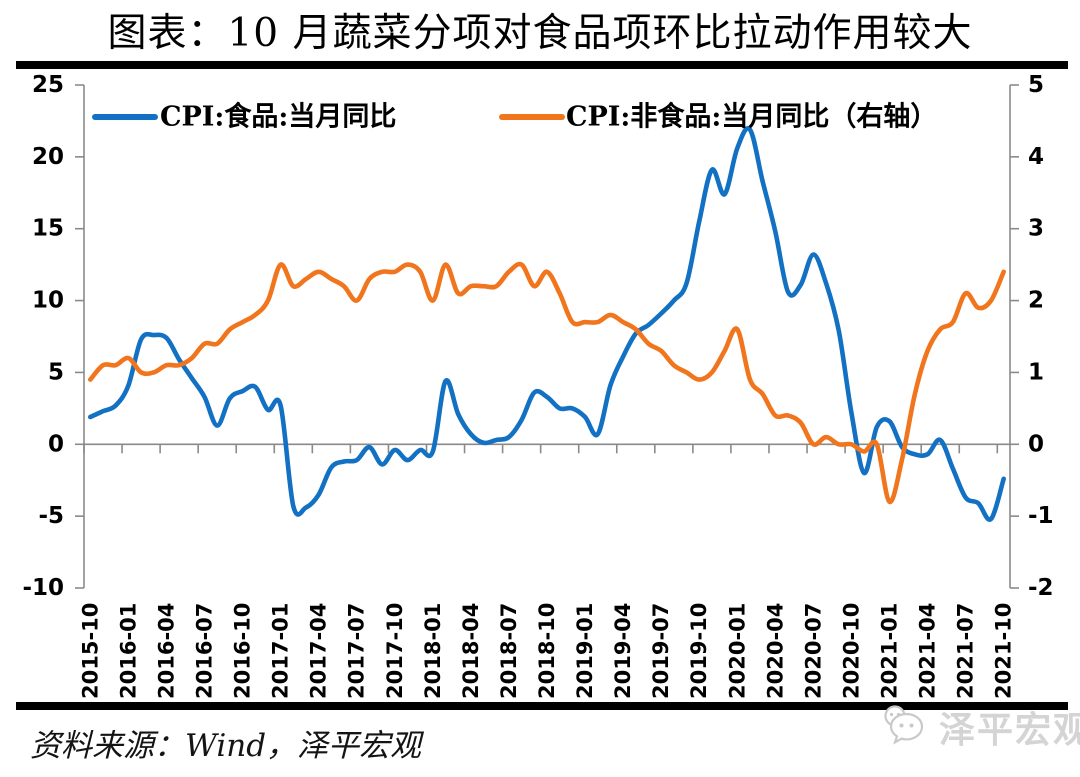 The height and width of the screenshot is (777, 1080). What do you see at coordinates (433, 651) in the screenshot?
I see `x-tick-label: 2018-01` at bounding box center [433, 651].